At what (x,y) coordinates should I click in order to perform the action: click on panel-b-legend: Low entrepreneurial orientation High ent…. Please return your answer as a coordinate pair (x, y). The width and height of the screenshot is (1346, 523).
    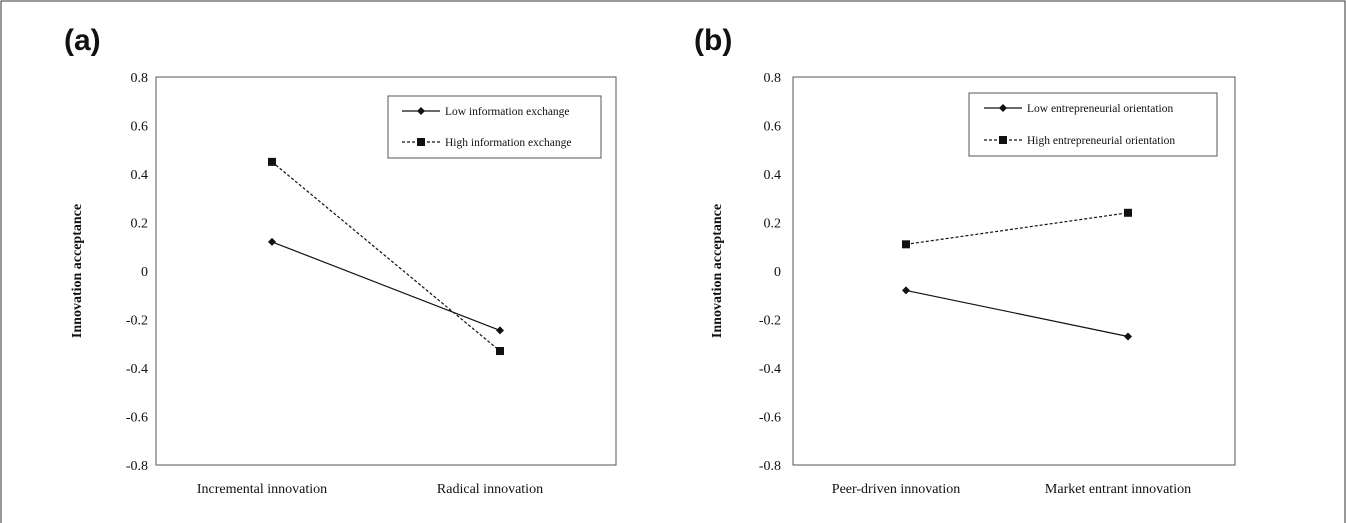
    Looking at the image, I should click on (1093, 124).